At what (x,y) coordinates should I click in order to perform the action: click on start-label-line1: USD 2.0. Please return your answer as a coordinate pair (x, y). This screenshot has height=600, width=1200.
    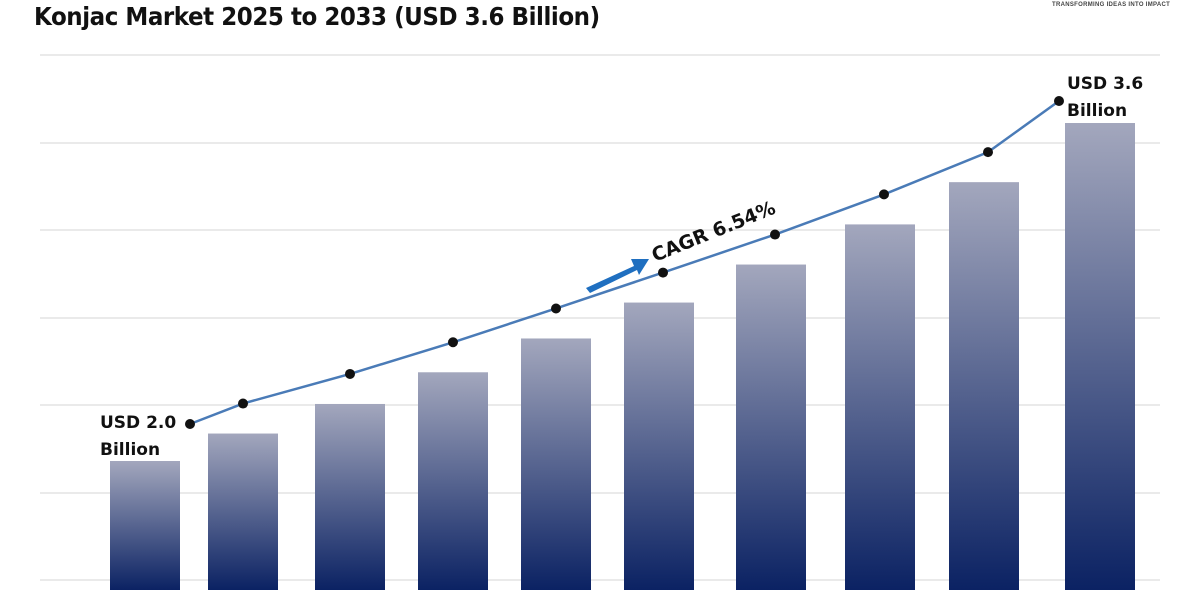
    Looking at the image, I should click on (138, 423).